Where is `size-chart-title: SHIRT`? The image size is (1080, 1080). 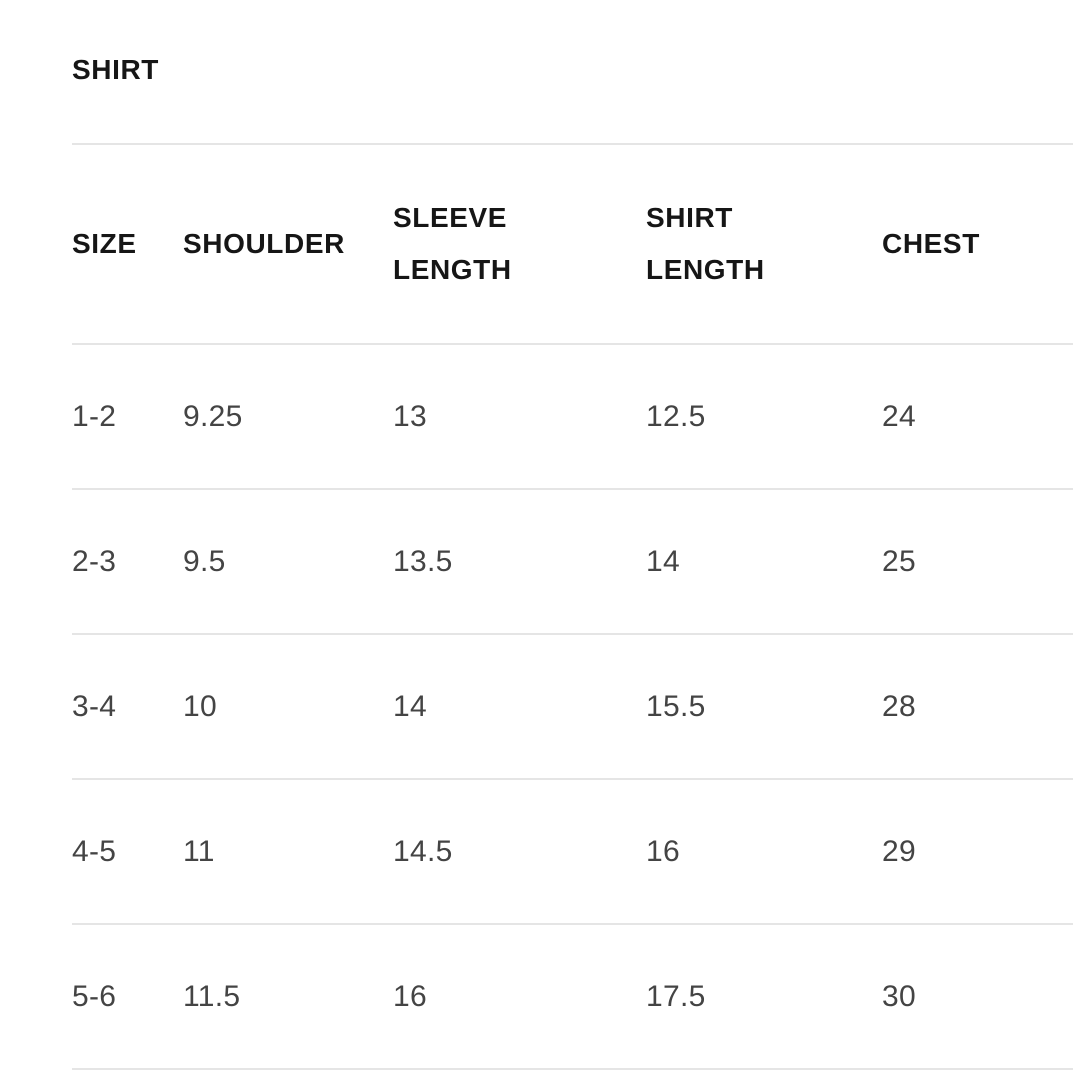
size-chart-title: SHIRT is located at coordinates (115, 69).